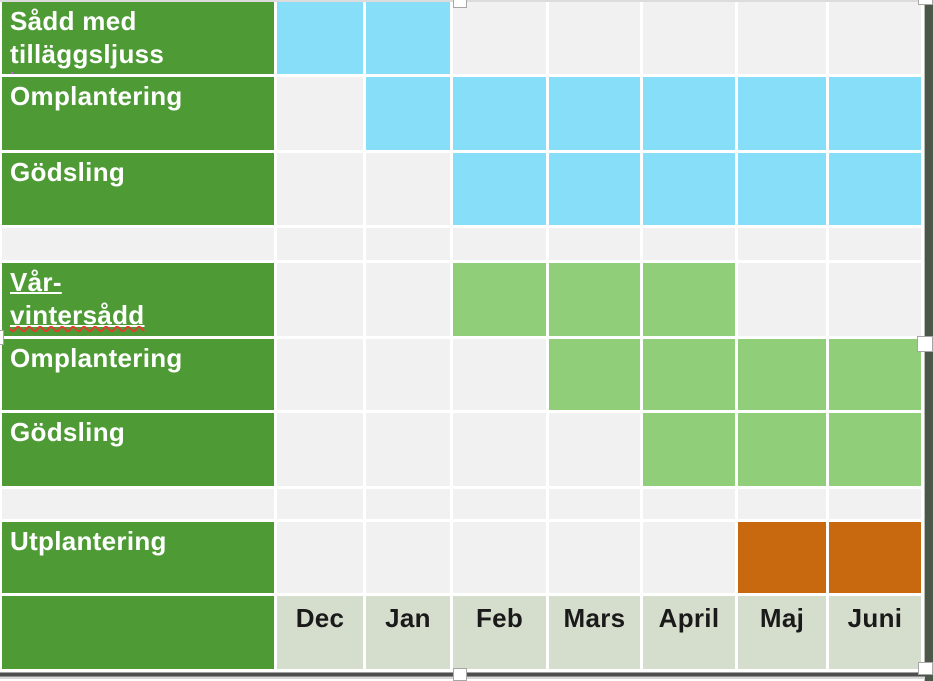  I want to click on text-caret, so click(12, 72).